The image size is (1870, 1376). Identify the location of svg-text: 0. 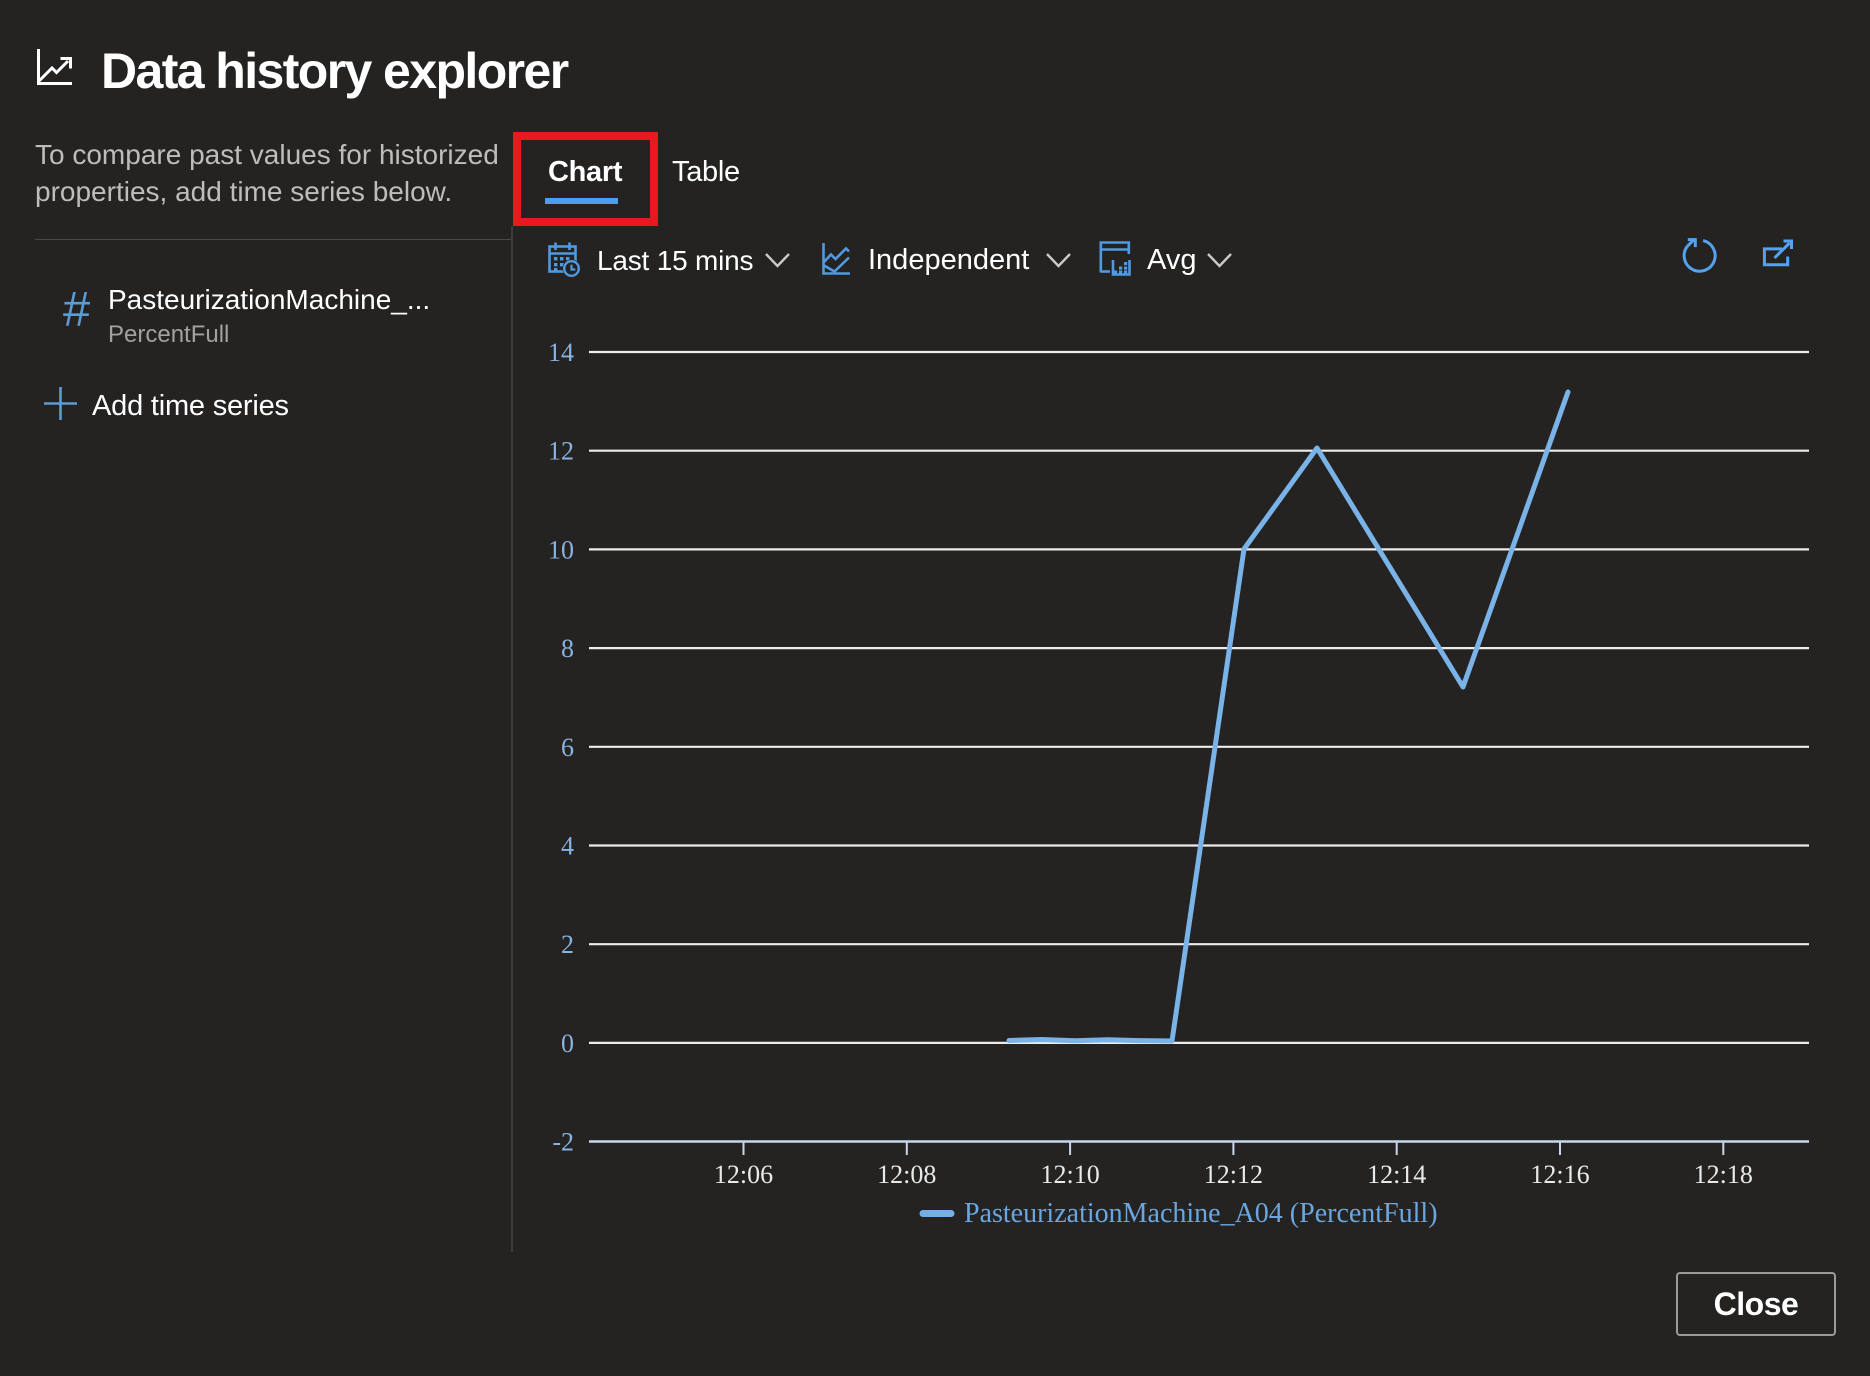
(567, 1043).